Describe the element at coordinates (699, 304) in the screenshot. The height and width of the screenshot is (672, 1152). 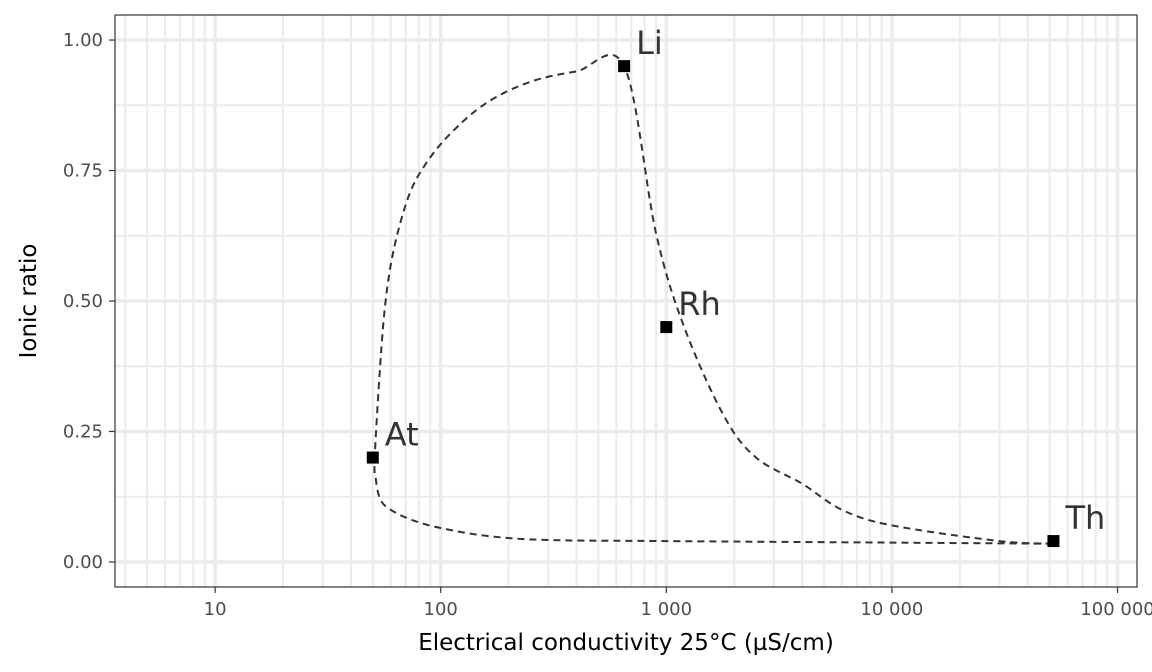
I see `point-label-rh: Rh` at that location.